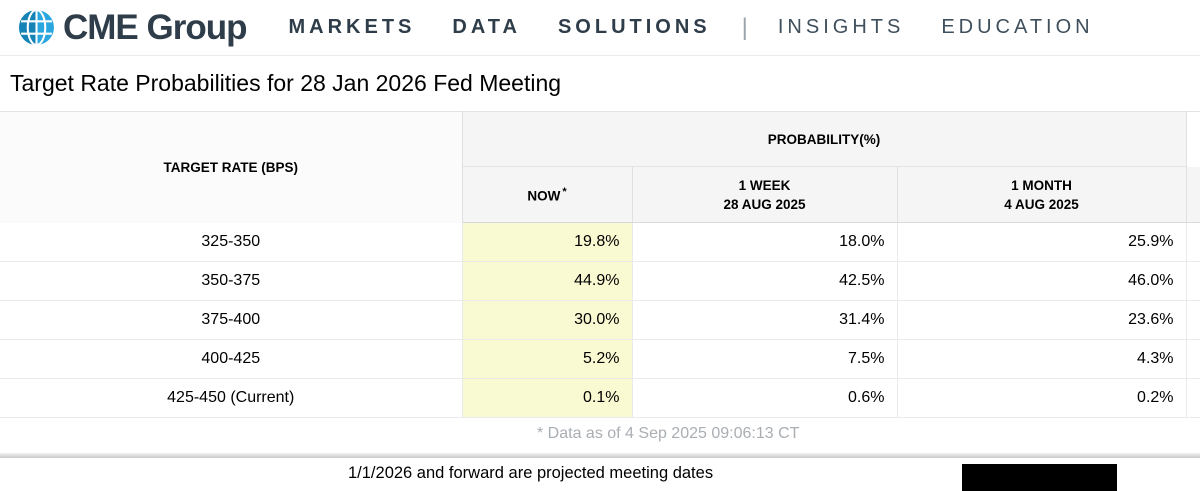 The height and width of the screenshot is (491, 1200). I want to click on nav-item-markets: MARKETS, so click(352, 27).